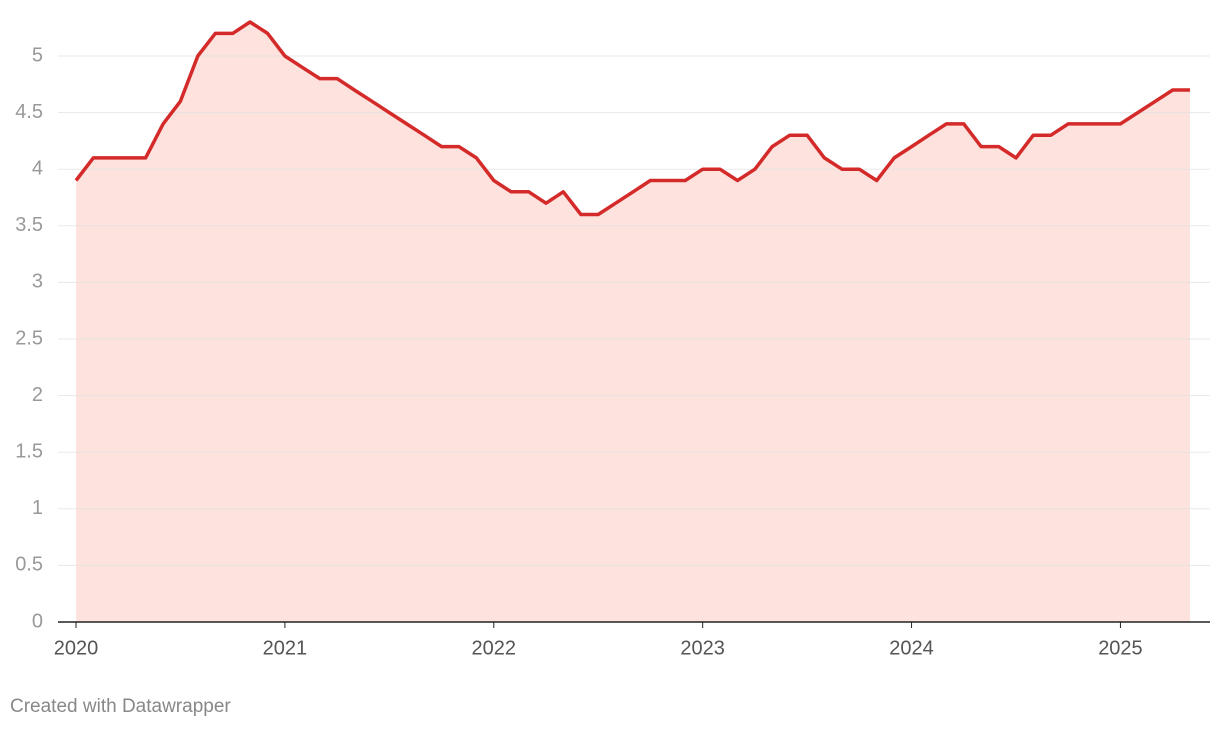  I want to click on x-tick-label: 2025, so click(1120, 648).